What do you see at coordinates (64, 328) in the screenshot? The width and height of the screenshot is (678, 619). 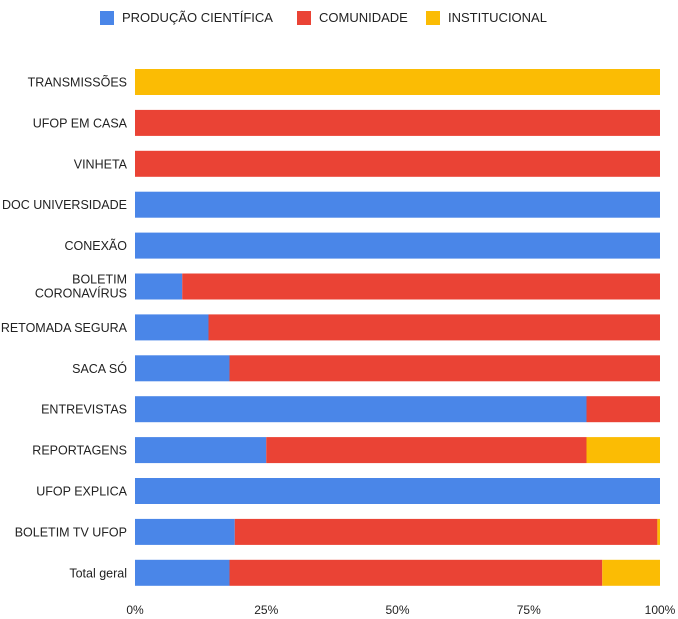 I see `category-label: RETOMADA SEGURA` at bounding box center [64, 328].